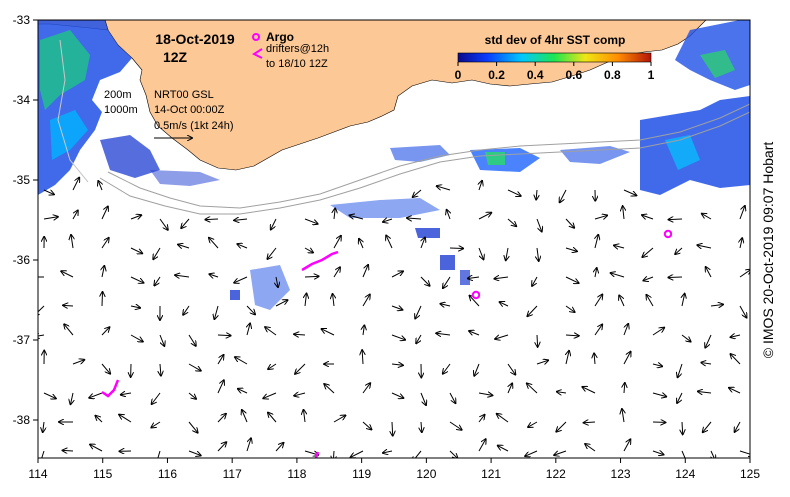 The height and width of the screenshot is (497, 790). Describe the element at coordinates (167, 474) in the screenshot. I see `x-tick-label: 116` at that location.